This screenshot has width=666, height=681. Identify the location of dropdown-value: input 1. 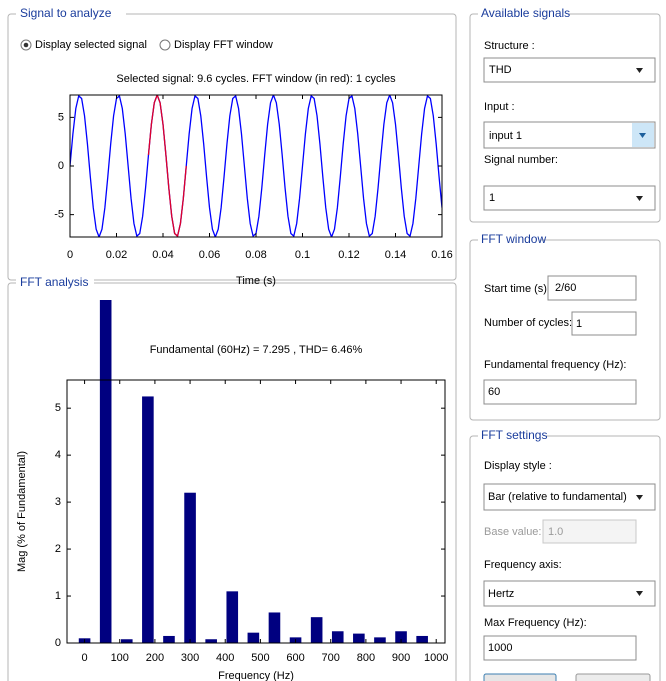
(505, 136).